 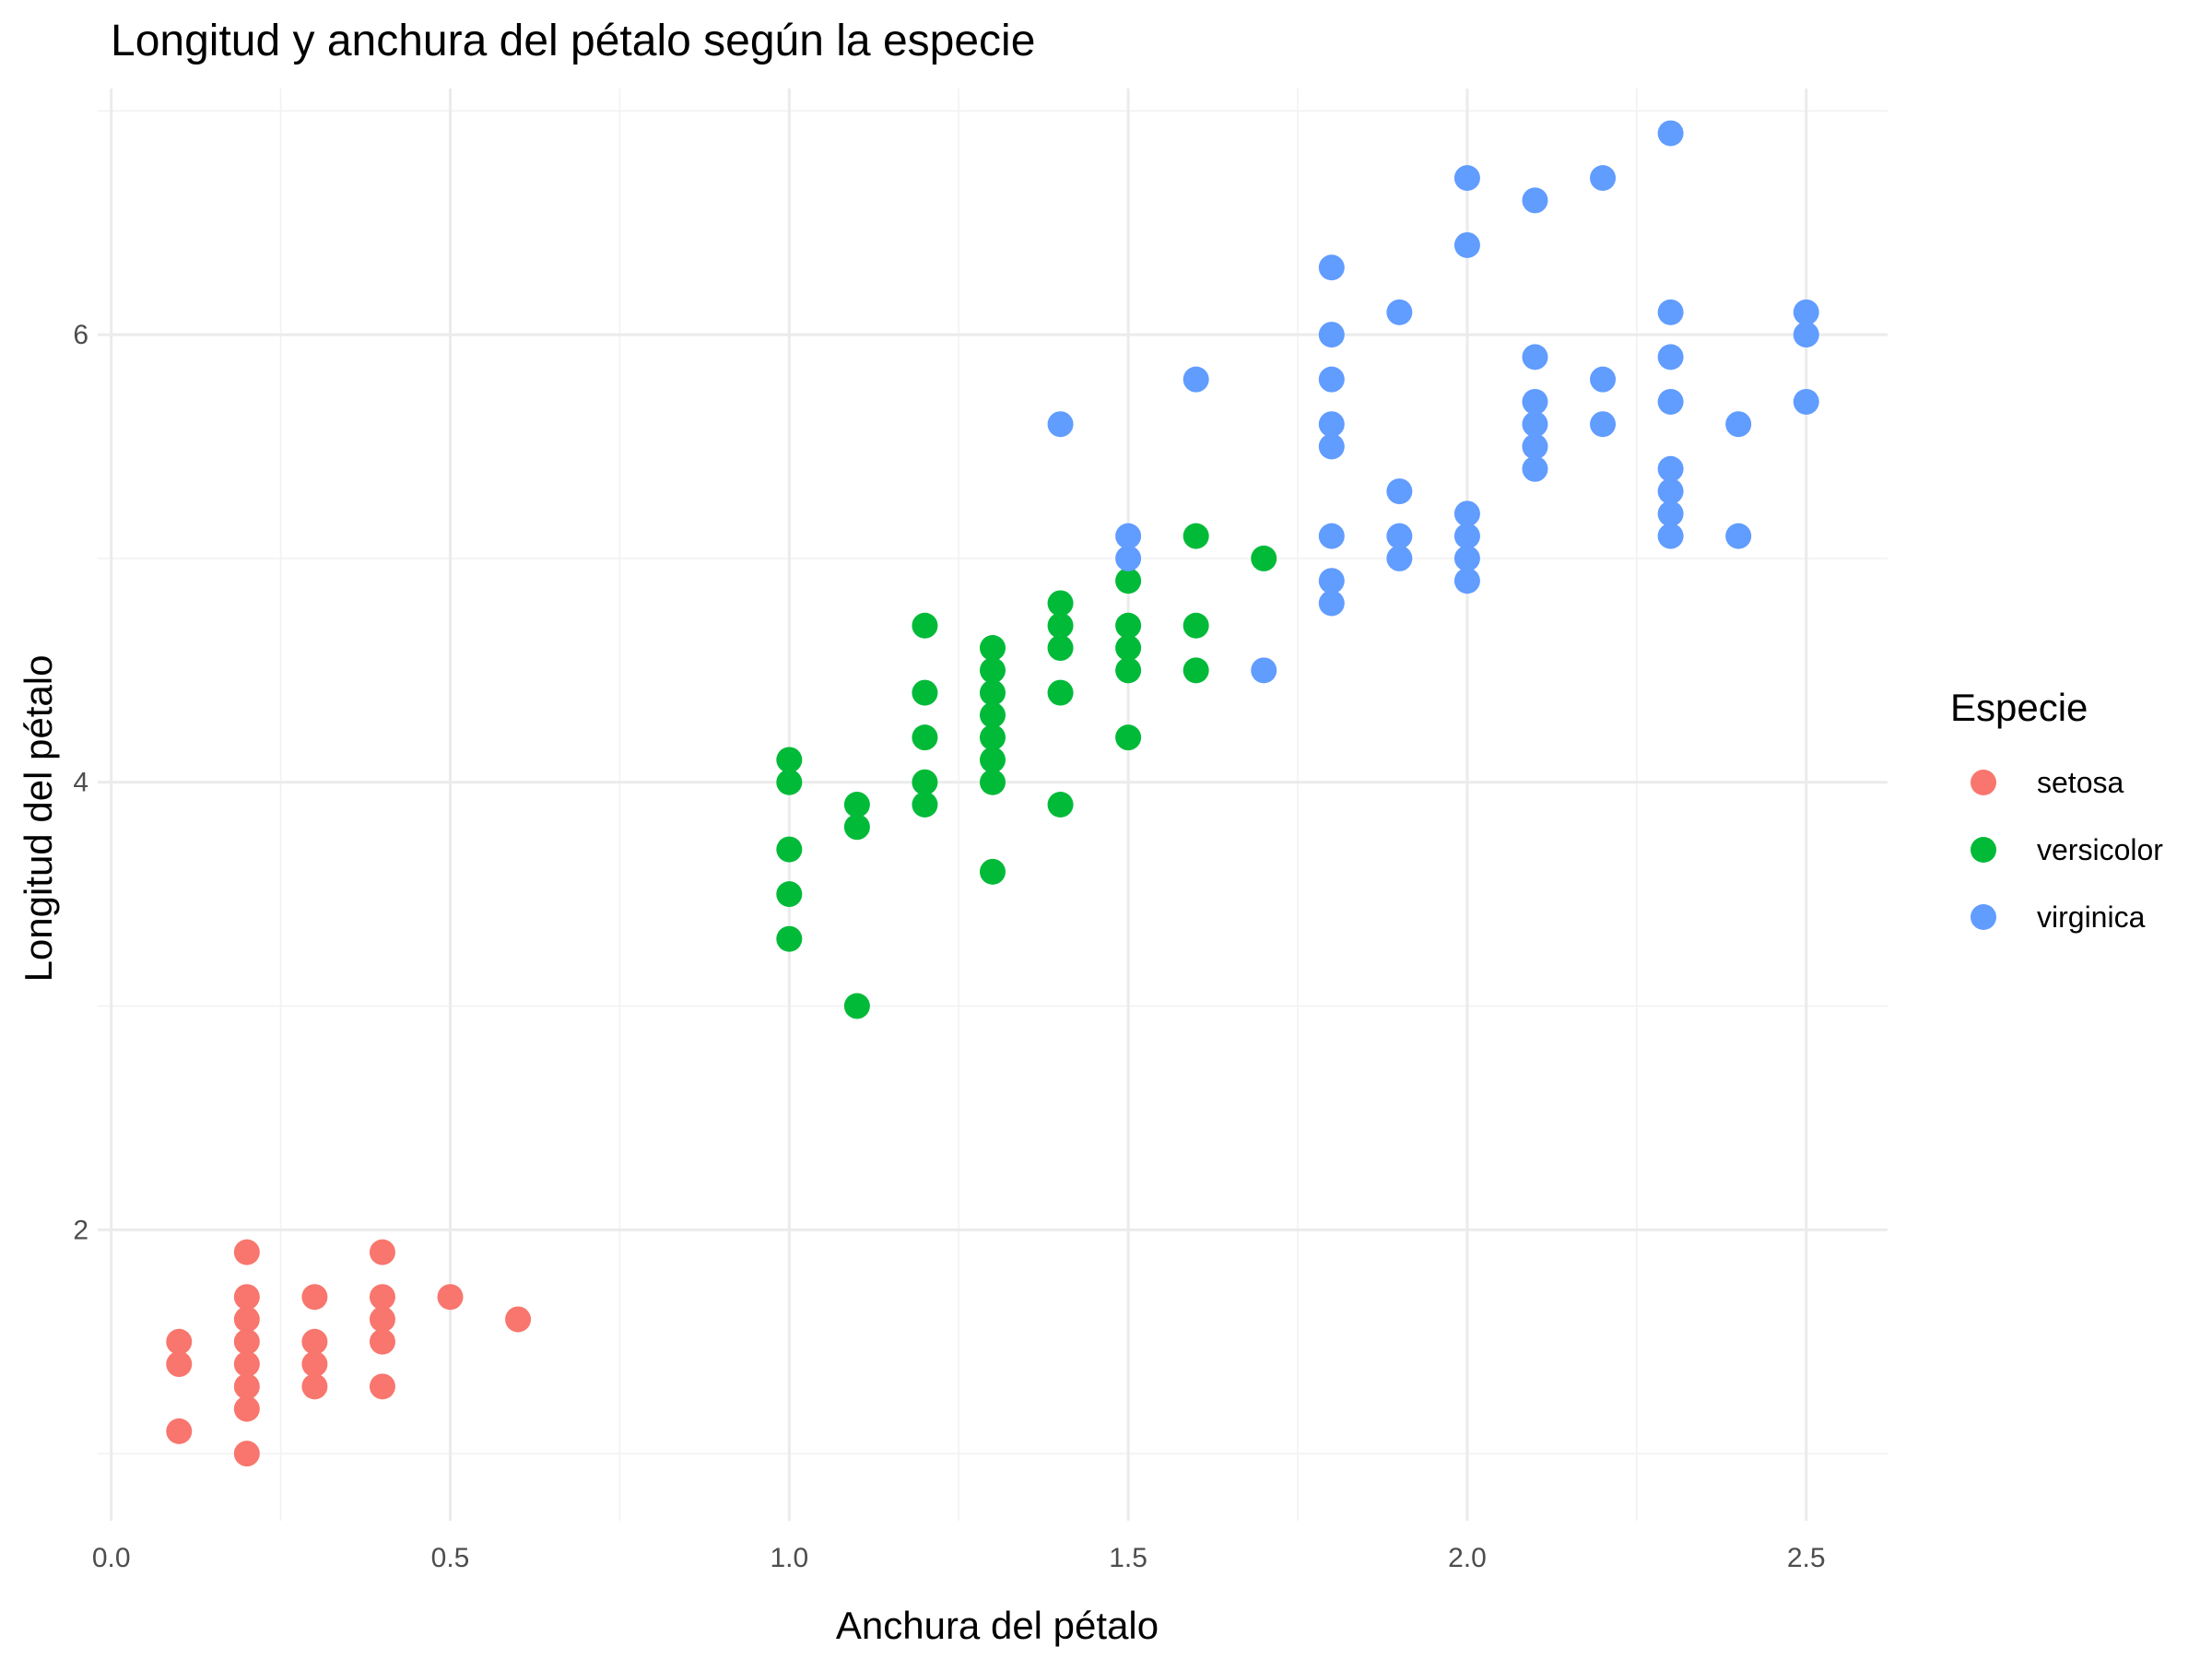 I want to click on y-axis-title: Longitud del pétalo, so click(x=38, y=818).